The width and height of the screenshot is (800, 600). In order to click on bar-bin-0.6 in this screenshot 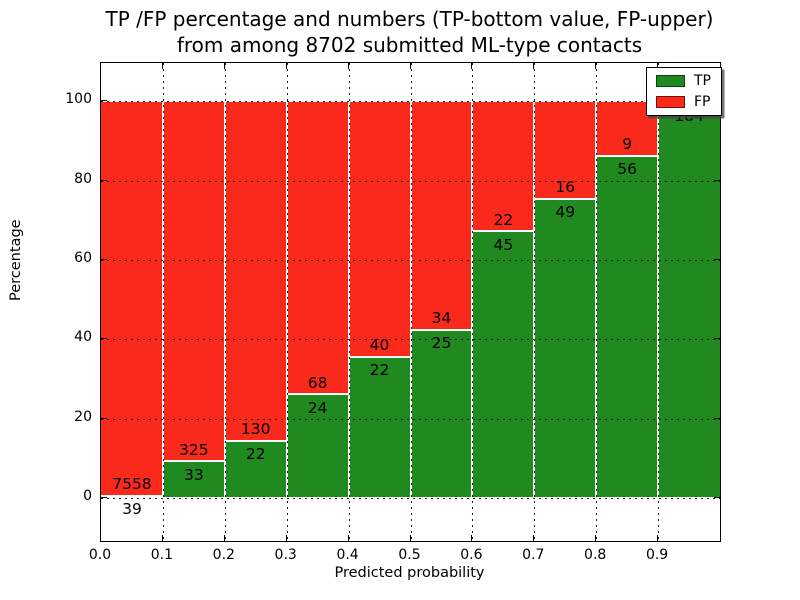, I will do `click(503, 300)`.